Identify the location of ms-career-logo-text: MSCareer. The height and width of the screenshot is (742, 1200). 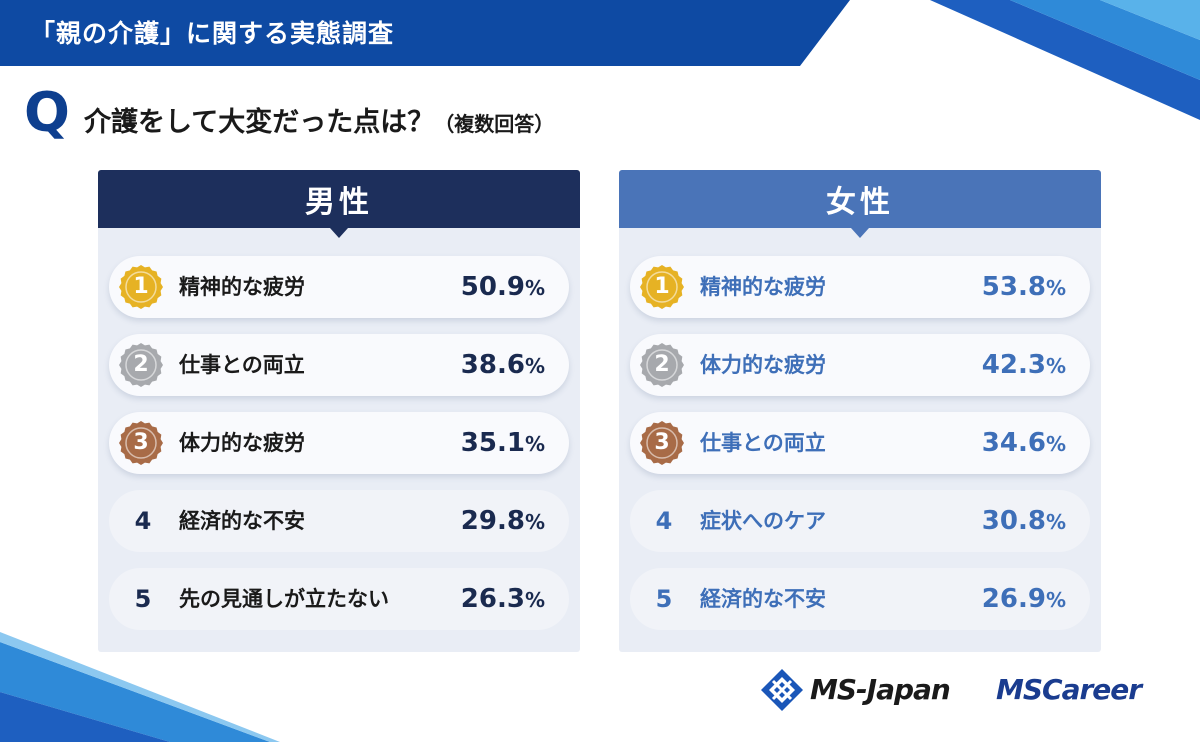
(1069, 689).